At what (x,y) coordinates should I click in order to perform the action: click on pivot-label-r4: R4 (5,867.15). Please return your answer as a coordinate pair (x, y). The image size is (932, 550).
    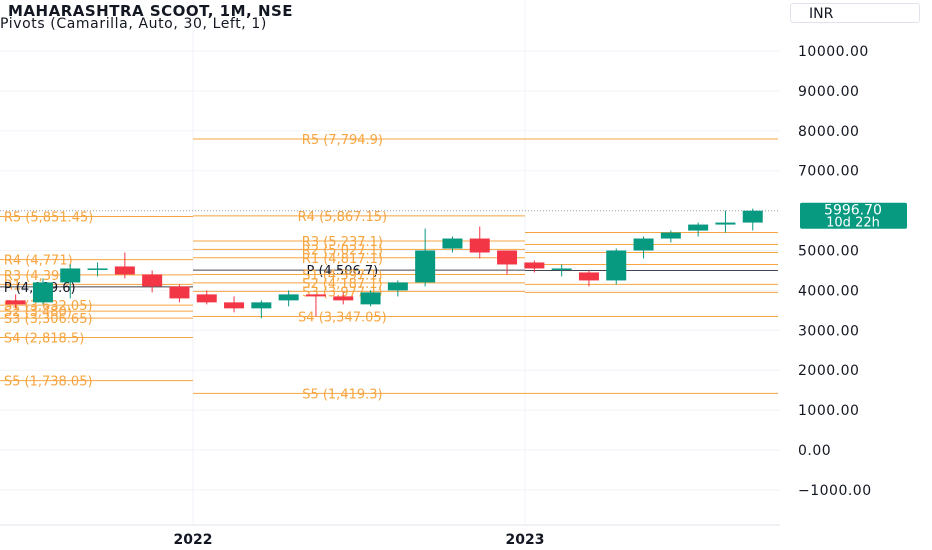
    Looking at the image, I should click on (342, 217).